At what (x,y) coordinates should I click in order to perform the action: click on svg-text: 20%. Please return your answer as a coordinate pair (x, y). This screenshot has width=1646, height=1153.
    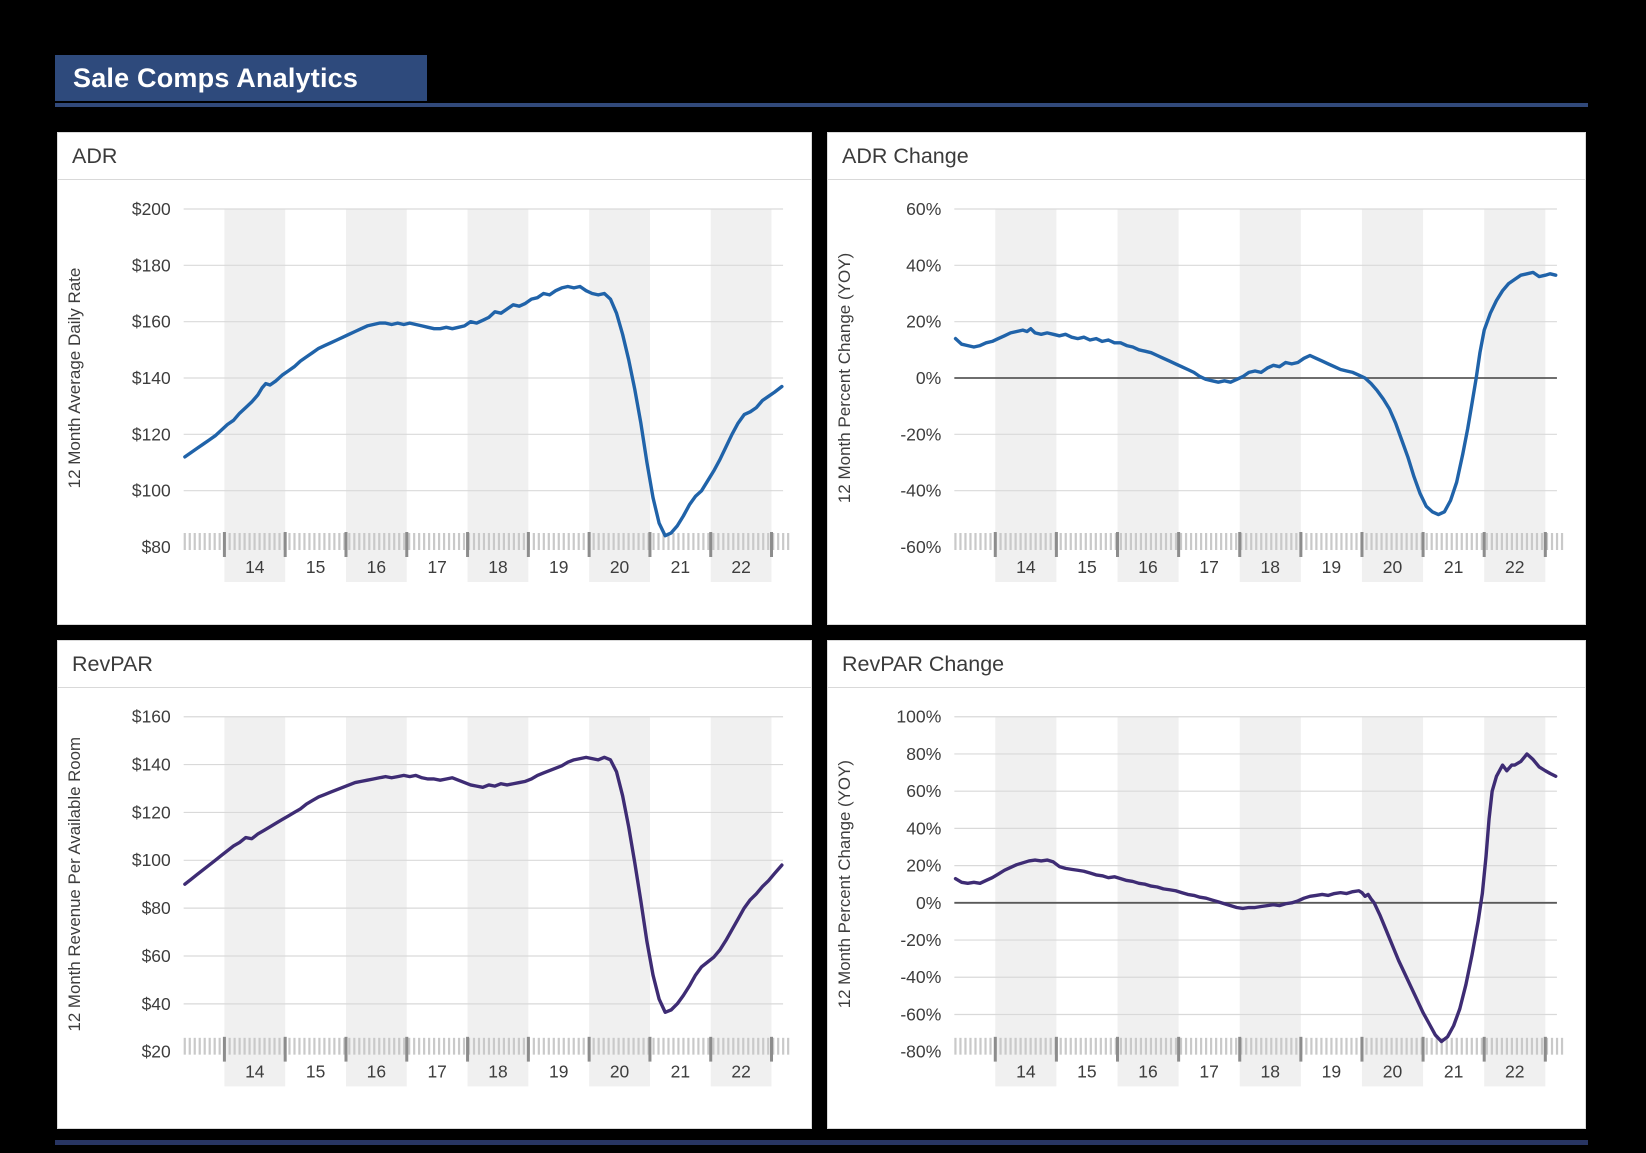
    Looking at the image, I should click on (923, 322).